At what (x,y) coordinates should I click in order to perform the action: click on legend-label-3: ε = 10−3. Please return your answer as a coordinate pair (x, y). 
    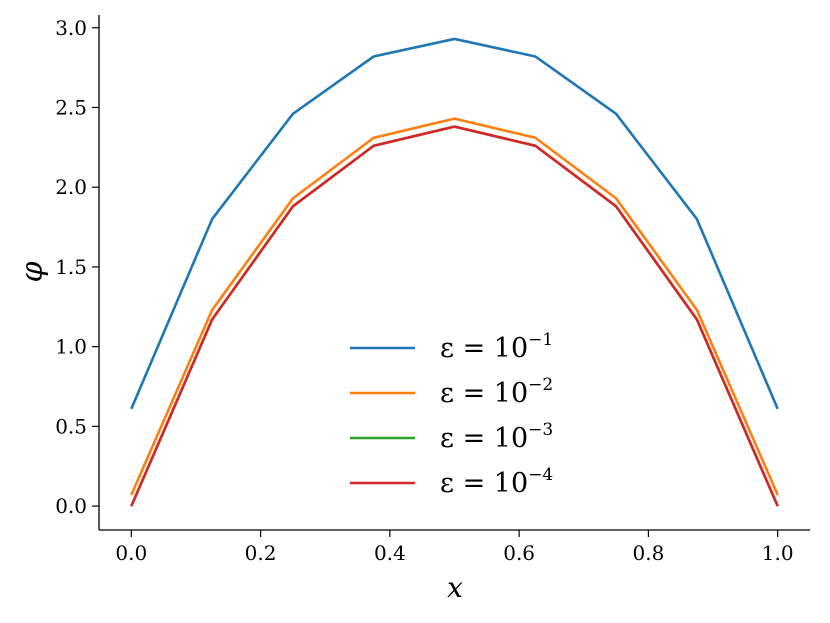
    Looking at the image, I should click on (496, 437).